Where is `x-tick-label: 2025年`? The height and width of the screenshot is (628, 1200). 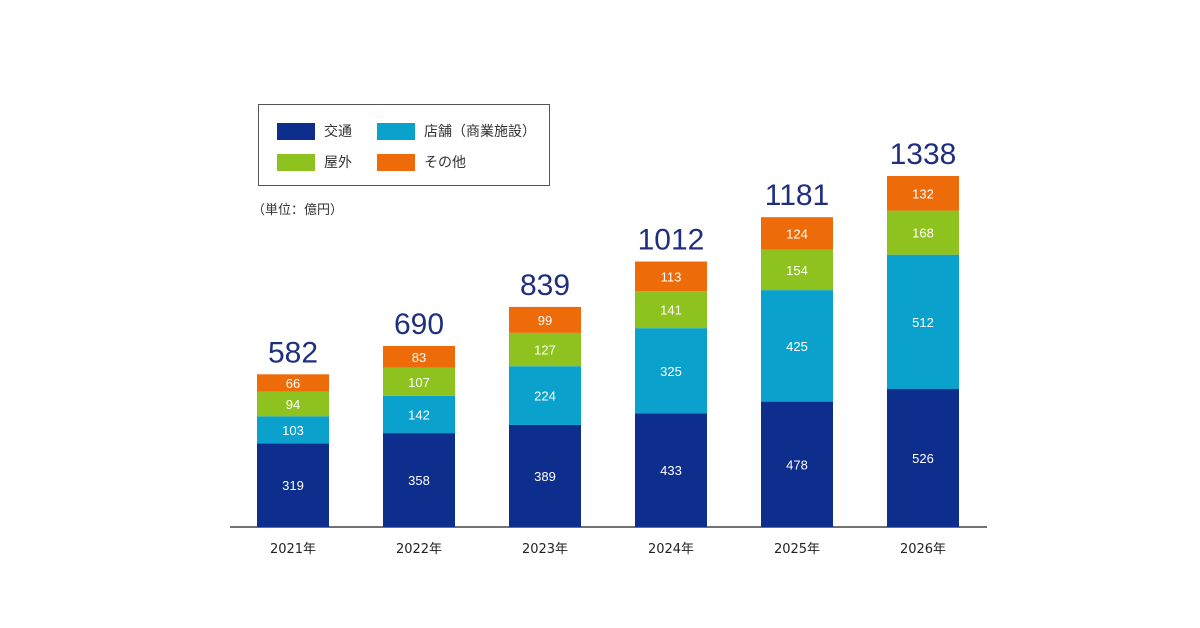
x-tick-label: 2025年 is located at coordinates (797, 549).